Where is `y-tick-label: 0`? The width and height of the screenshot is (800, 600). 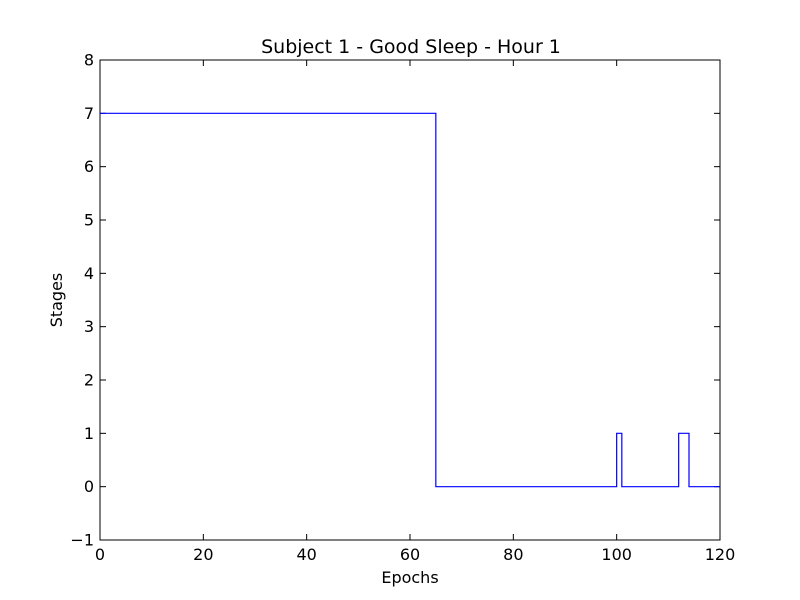
y-tick-label: 0 is located at coordinates (89, 486).